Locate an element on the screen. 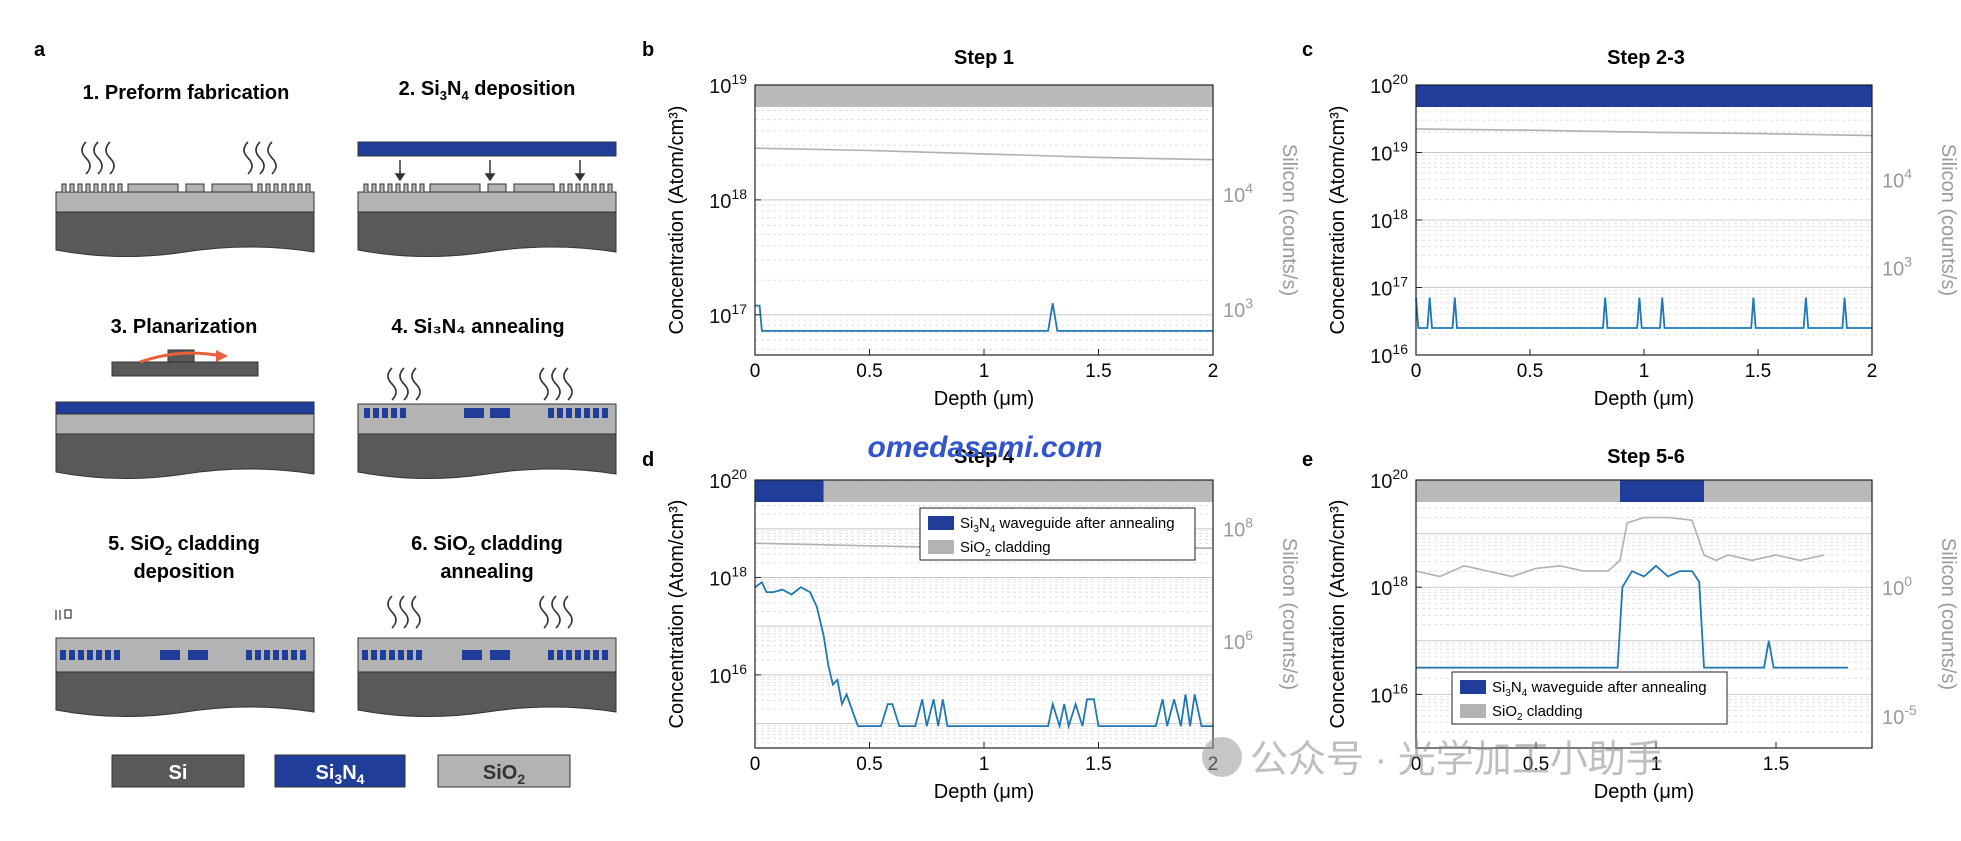 This screenshot has height=841, width=1961. x-tick-label: 2 is located at coordinates (1872, 371).